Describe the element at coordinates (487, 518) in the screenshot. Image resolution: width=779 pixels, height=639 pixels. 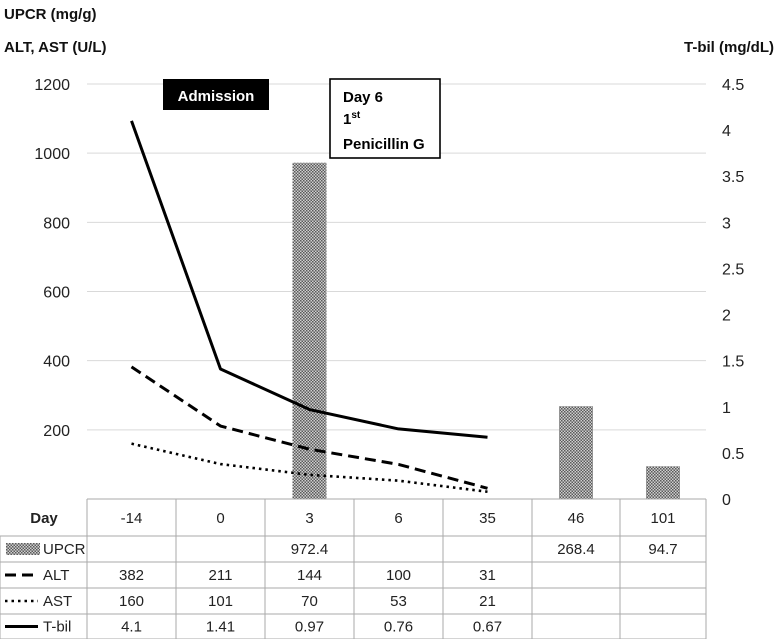
I see `x-tick-label: 35` at that location.